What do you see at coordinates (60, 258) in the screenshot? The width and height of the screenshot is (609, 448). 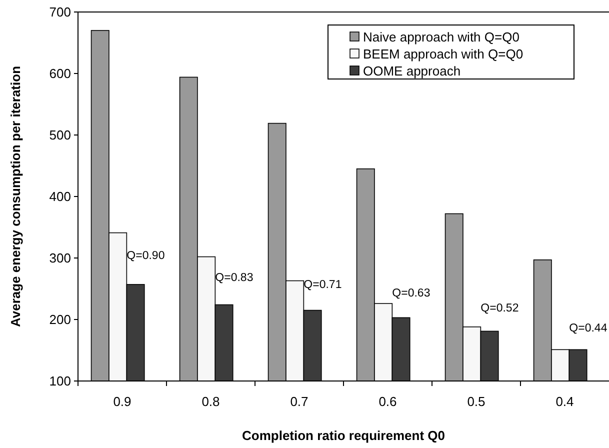 I see `y-tick-label: 300` at bounding box center [60, 258].